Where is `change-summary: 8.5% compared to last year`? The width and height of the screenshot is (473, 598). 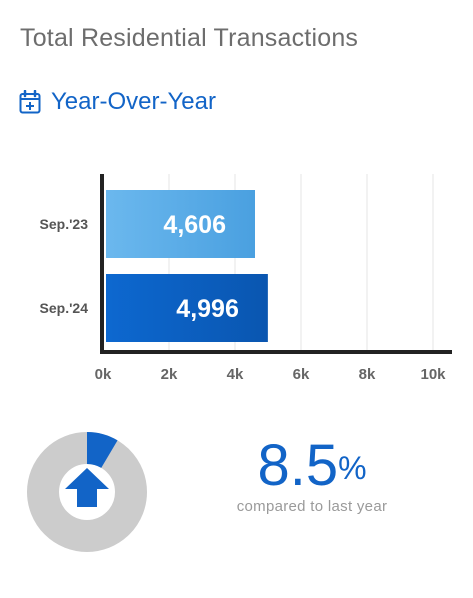 change-summary: 8.5% compared to last year is located at coordinates (312, 476).